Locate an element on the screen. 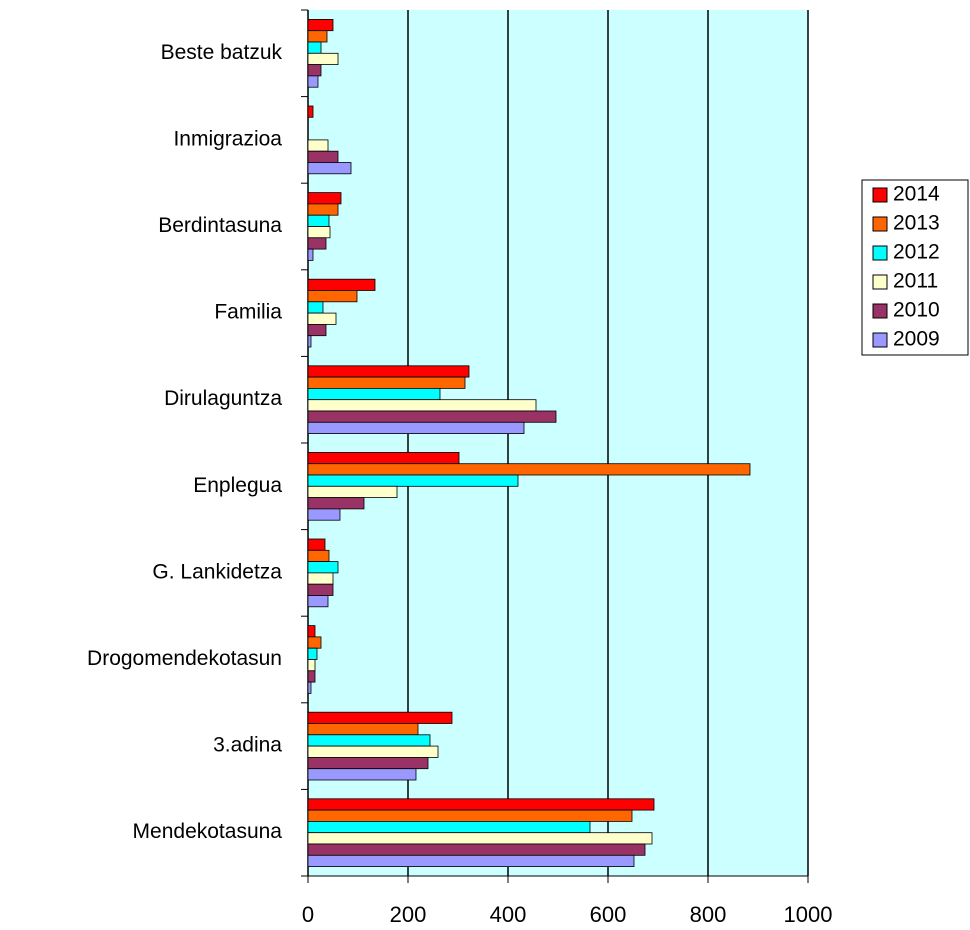 The height and width of the screenshot is (930, 970). y-tick-label: Drogomendekotasun is located at coordinates (184, 658).